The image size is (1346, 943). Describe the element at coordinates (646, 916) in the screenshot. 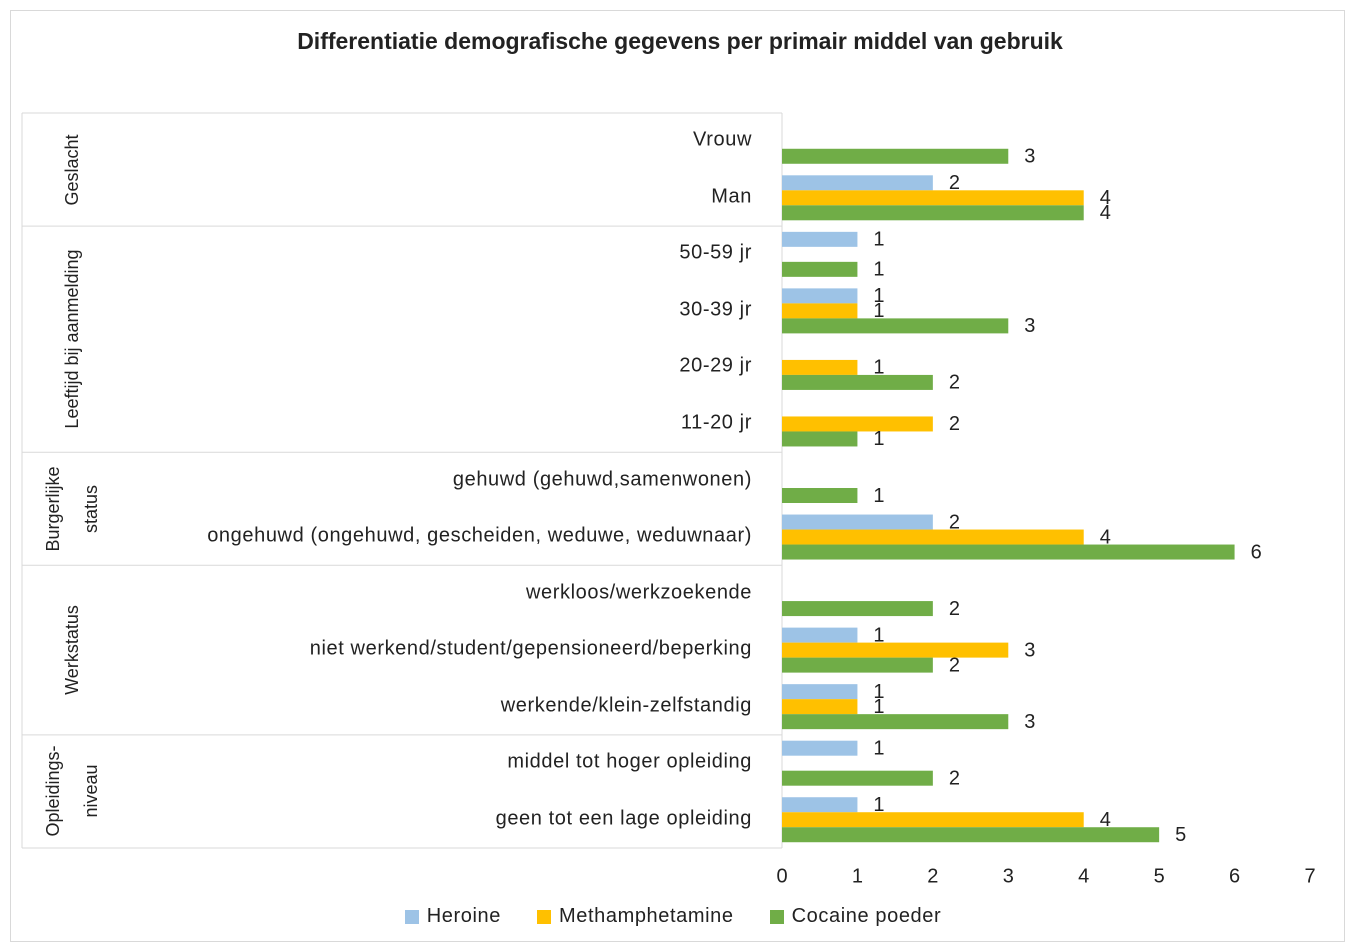

I see `legend-label: Methamphetamine` at that location.